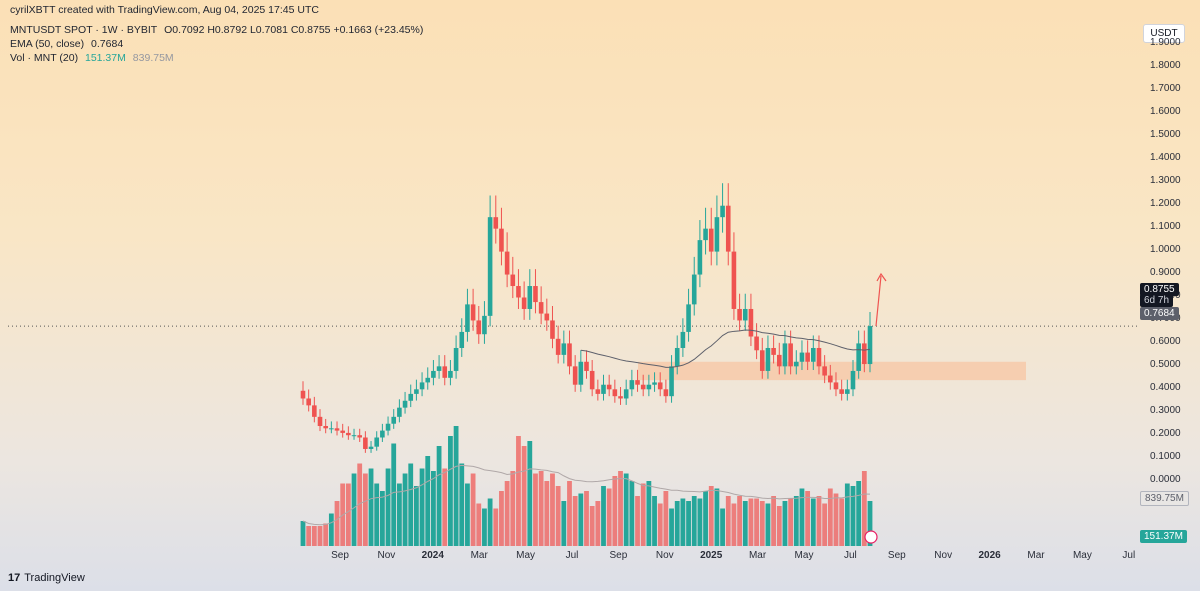 The height and width of the screenshot is (591, 1200). I want to click on ema-legend: EMA (50, close) 0.7684, so click(68, 44).